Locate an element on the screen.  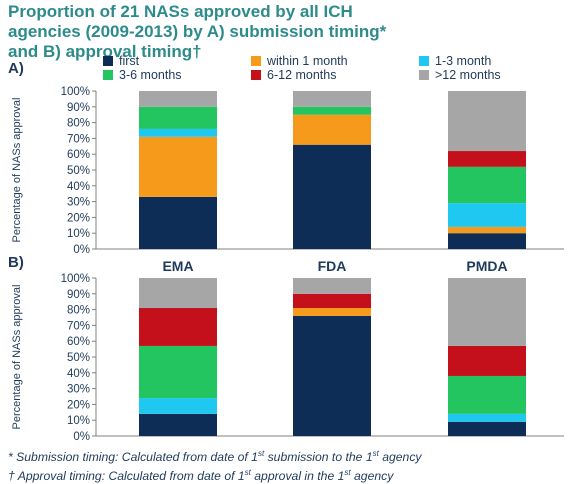
panel-b-label: B) is located at coordinates (16, 262).